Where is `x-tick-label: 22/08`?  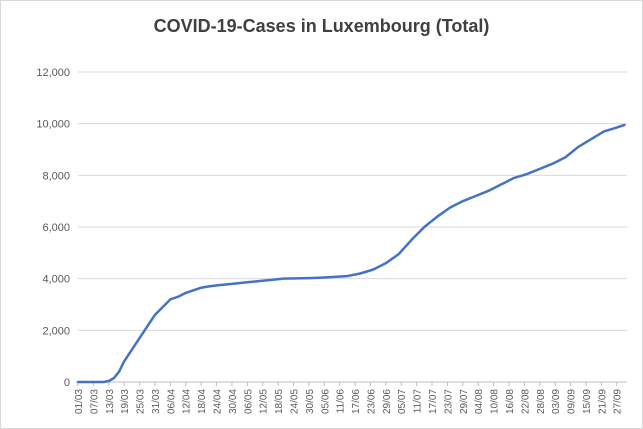 x-tick-label: 22/08 is located at coordinates (525, 401).